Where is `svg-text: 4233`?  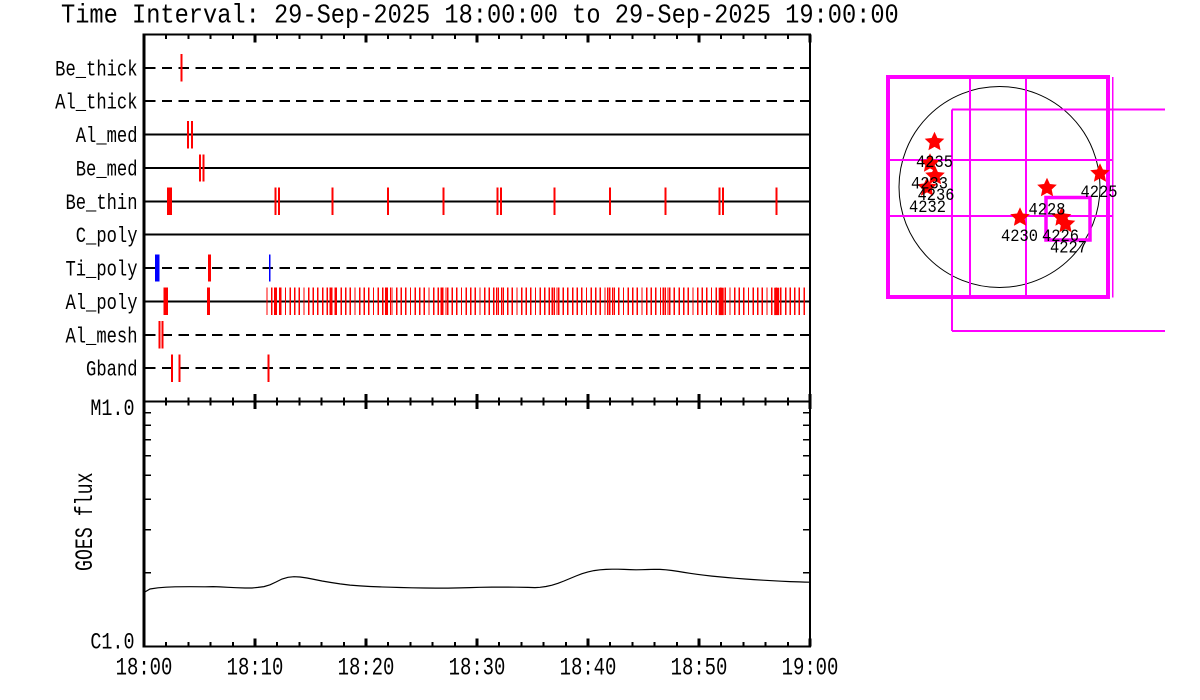 svg-text: 4233 is located at coordinates (929, 185).